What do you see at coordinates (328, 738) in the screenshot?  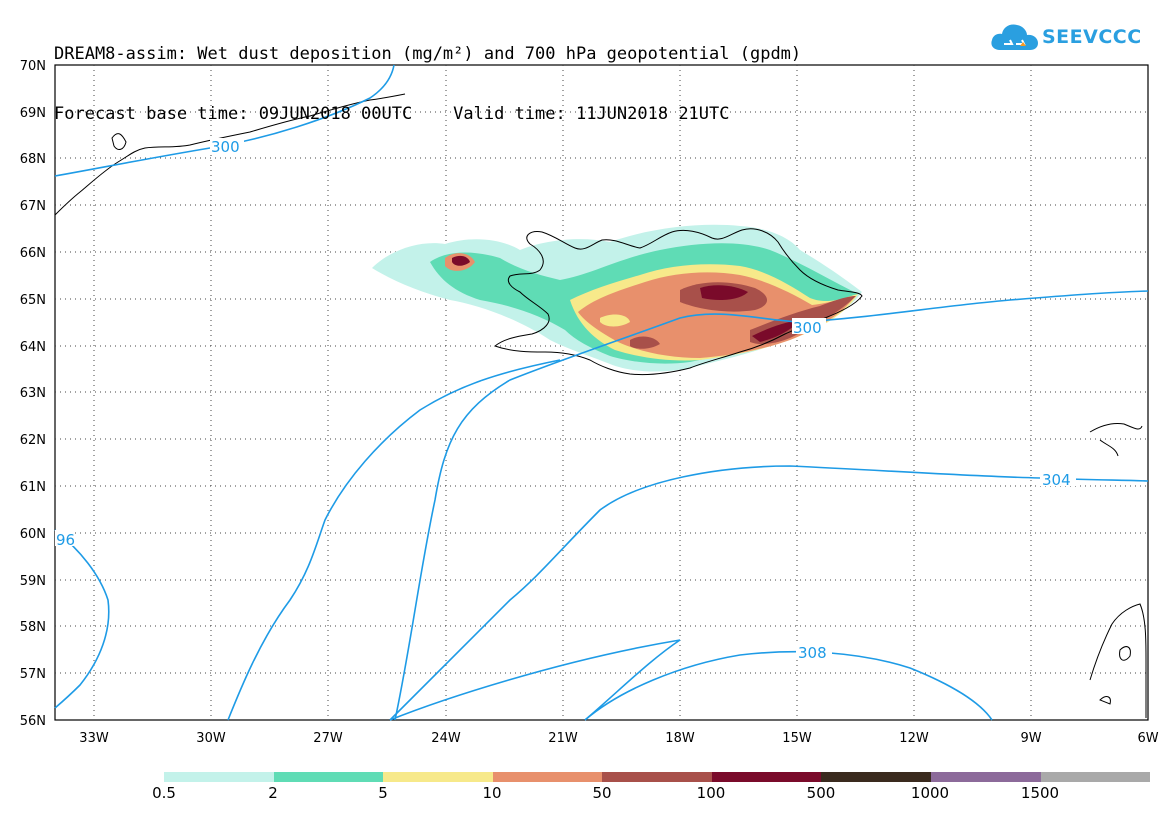 I see `lon-label: 27W` at bounding box center [328, 738].